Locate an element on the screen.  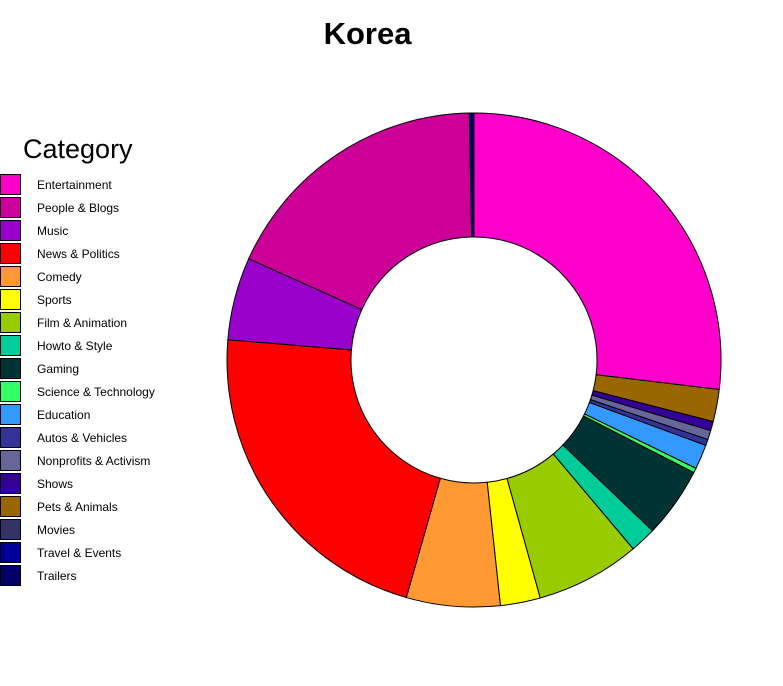
legend-label: Science & Technology is located at coordinates (96, 392).